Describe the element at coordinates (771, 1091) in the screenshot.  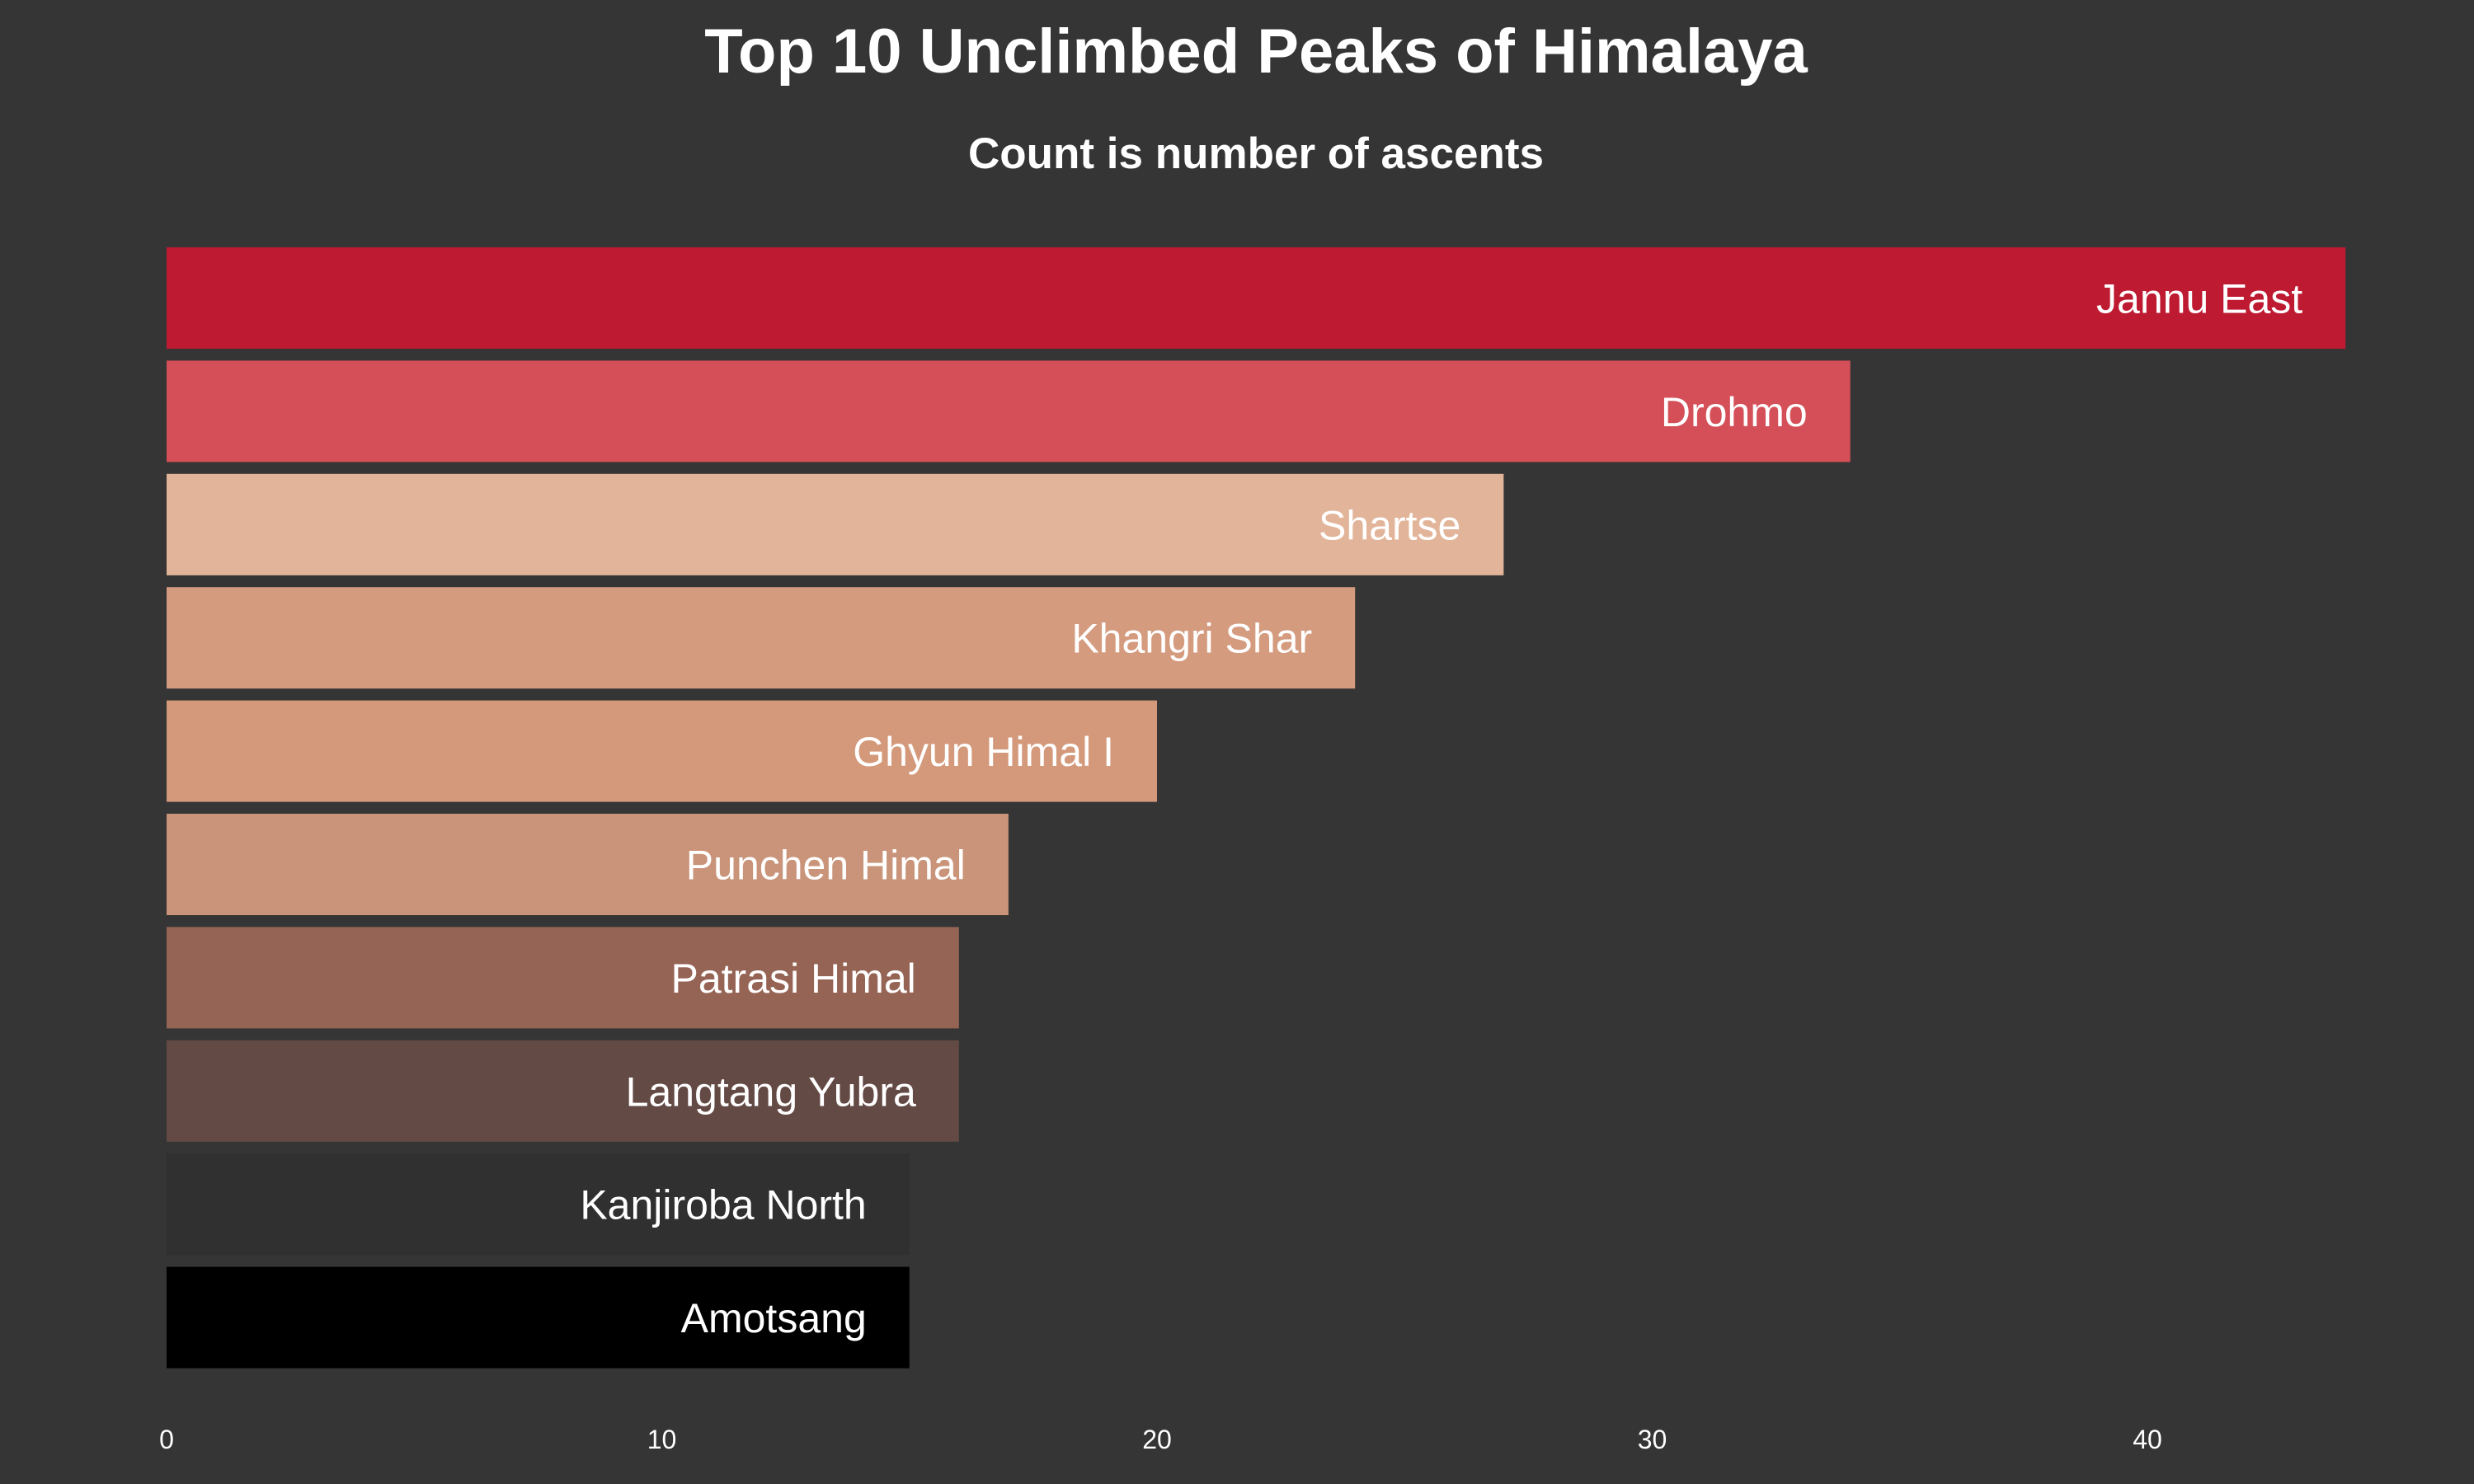
I see `bar-label: Langtang Yubra` at that location.